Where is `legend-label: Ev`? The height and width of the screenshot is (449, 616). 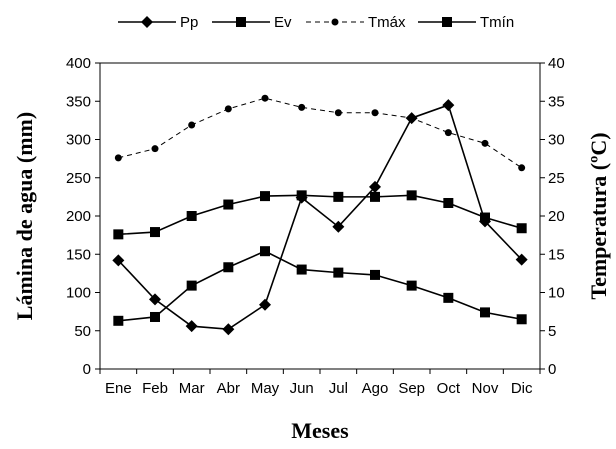 legend-label: Ev is located at coordinates (283, 22).